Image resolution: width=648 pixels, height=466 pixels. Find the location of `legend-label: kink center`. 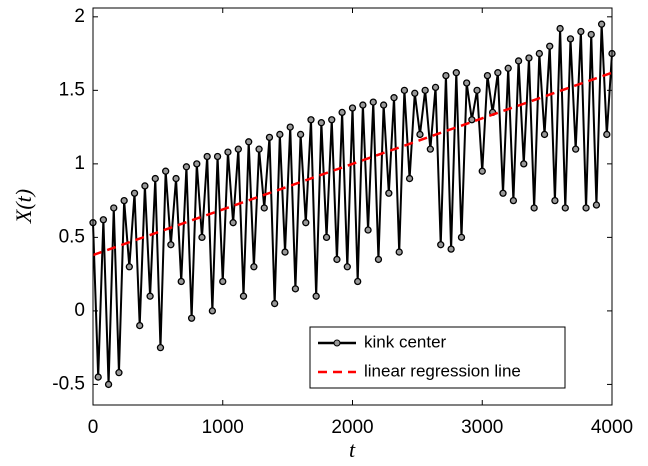

legend-label: kink center is located at coordinates (405, 341).